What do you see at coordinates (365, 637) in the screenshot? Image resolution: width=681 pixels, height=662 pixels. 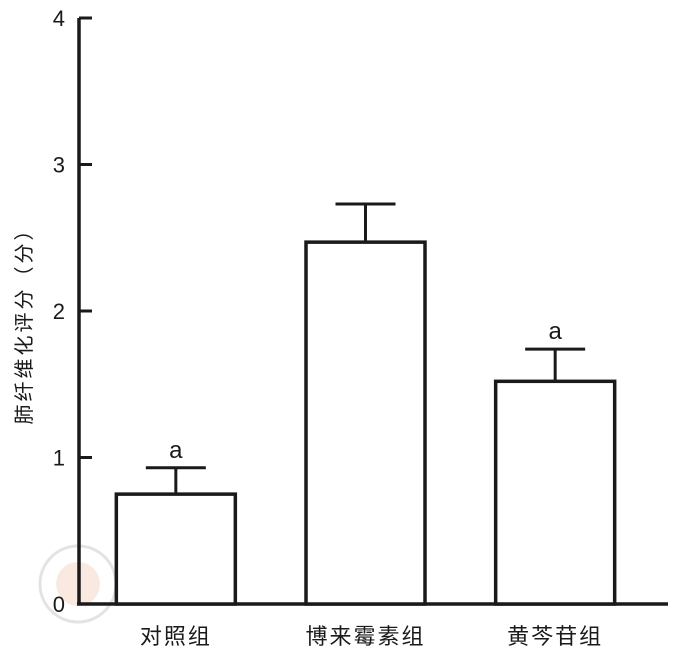 I see `category-label: 博来霉素组` at bounding box center [365, 637].